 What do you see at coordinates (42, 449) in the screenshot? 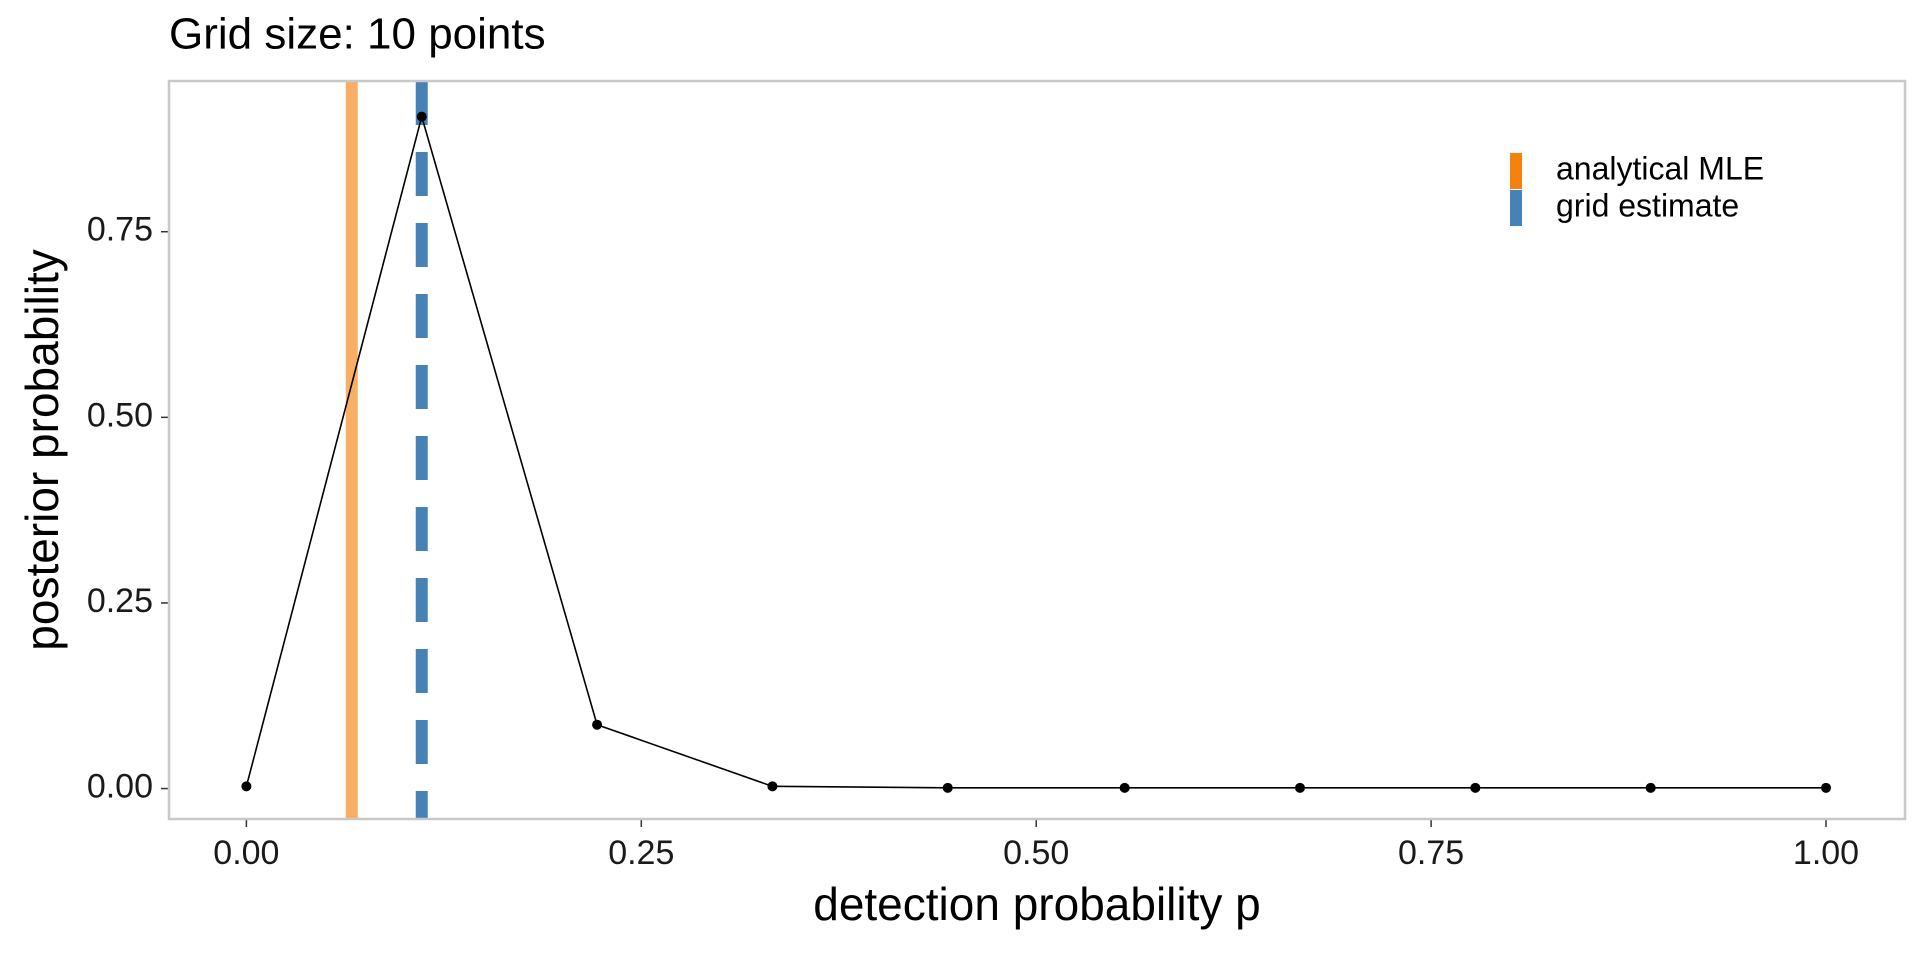
I see `y-axis-title: posterior probability` at bounding box center [42, 449].